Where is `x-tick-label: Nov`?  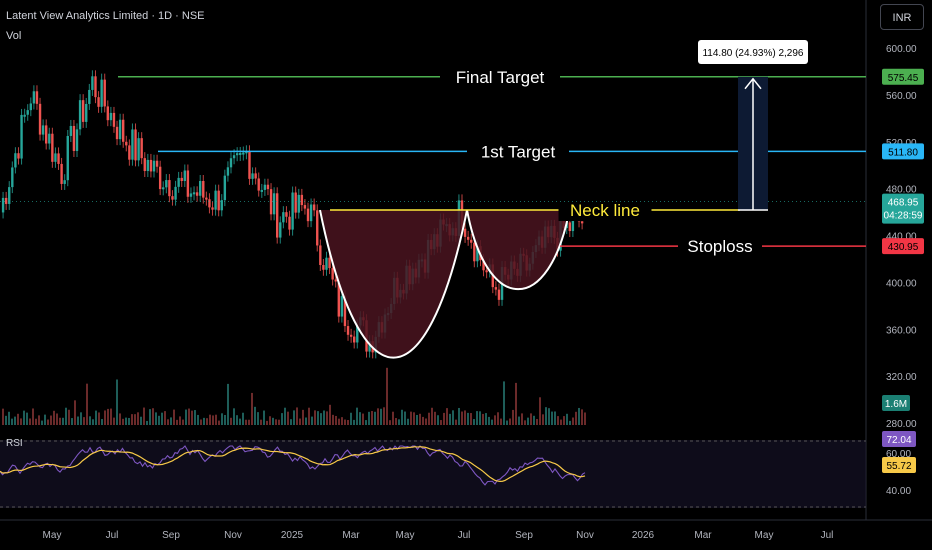 x-tick-label: Nov is located at coordinates (233, 535).